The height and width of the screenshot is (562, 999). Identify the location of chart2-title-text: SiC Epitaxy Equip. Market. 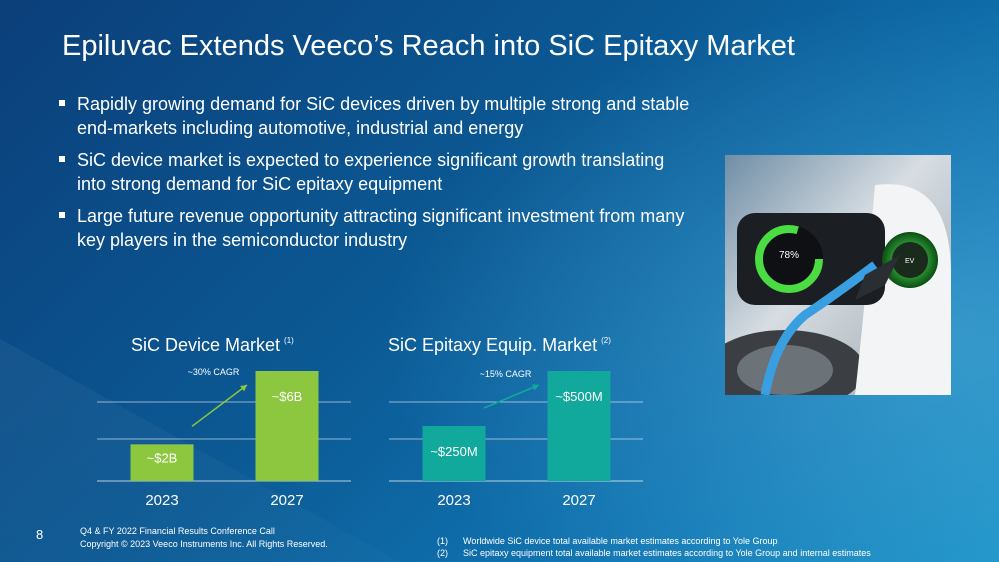
(493, 345).